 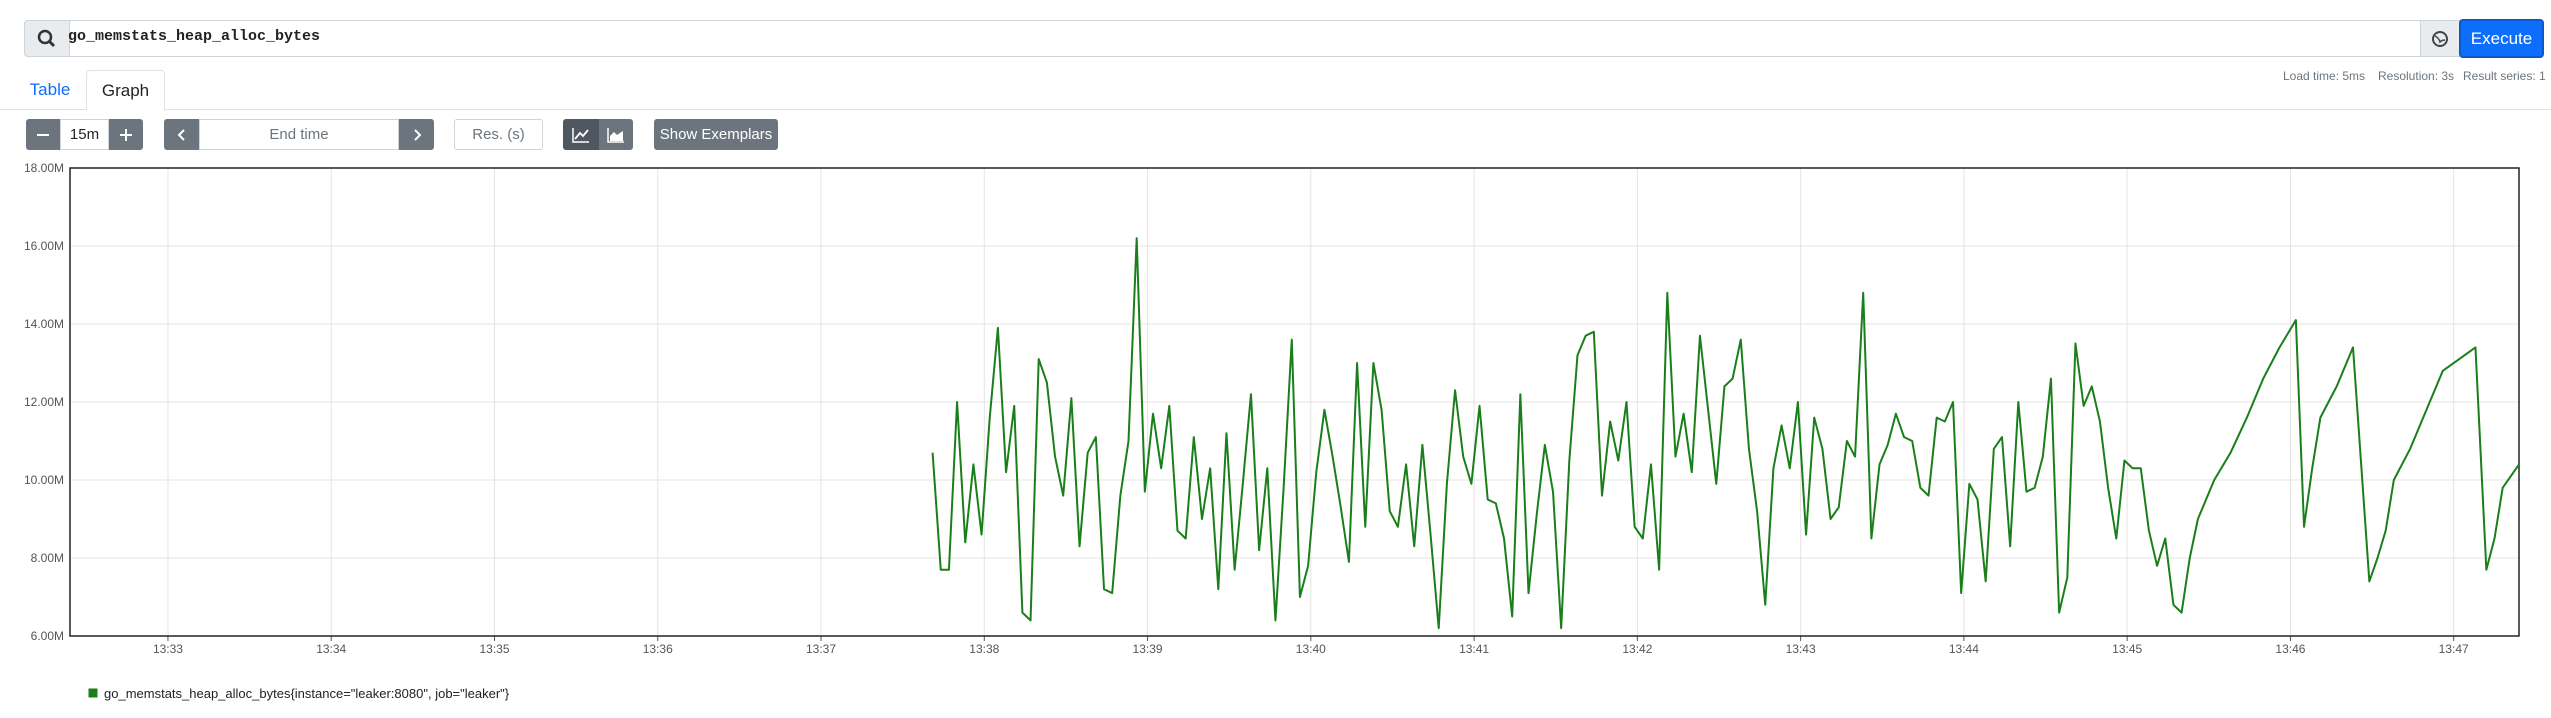 I want to click on x-tick-label: 13:42, so click(x=1637, y=649).